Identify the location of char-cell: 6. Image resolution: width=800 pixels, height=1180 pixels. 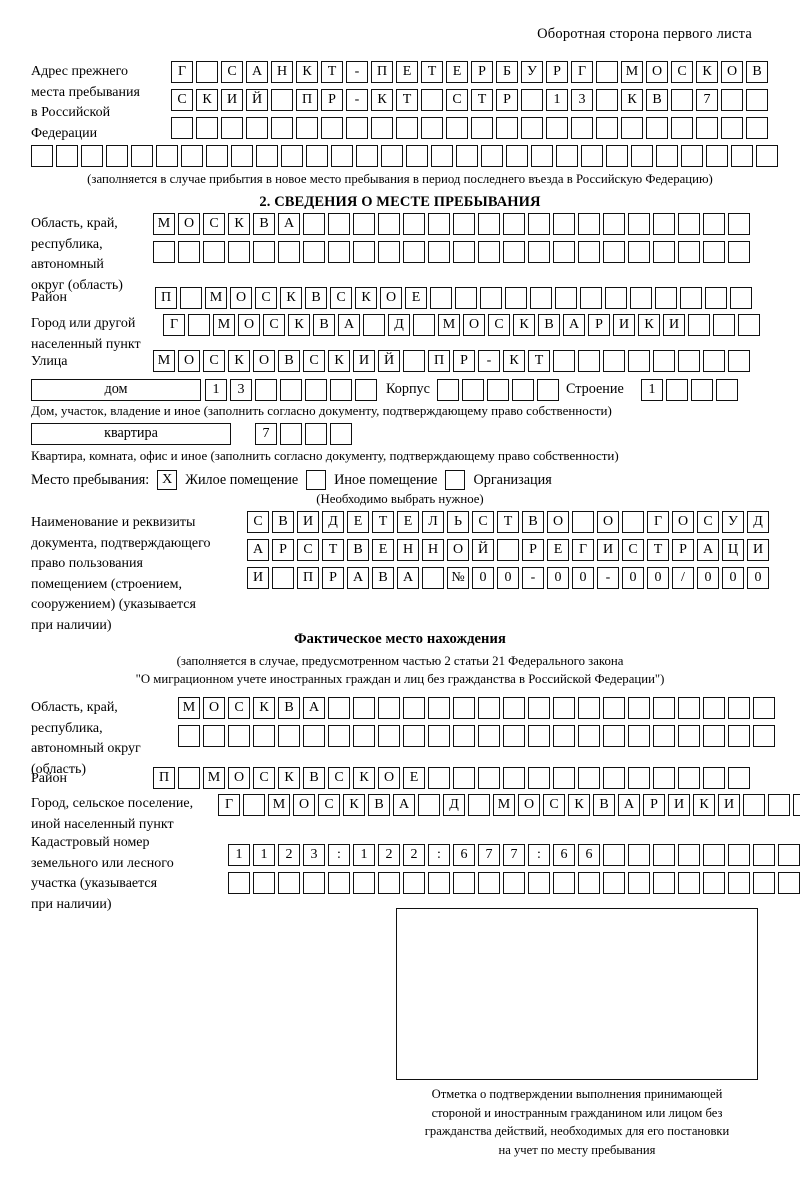
(589, 855).